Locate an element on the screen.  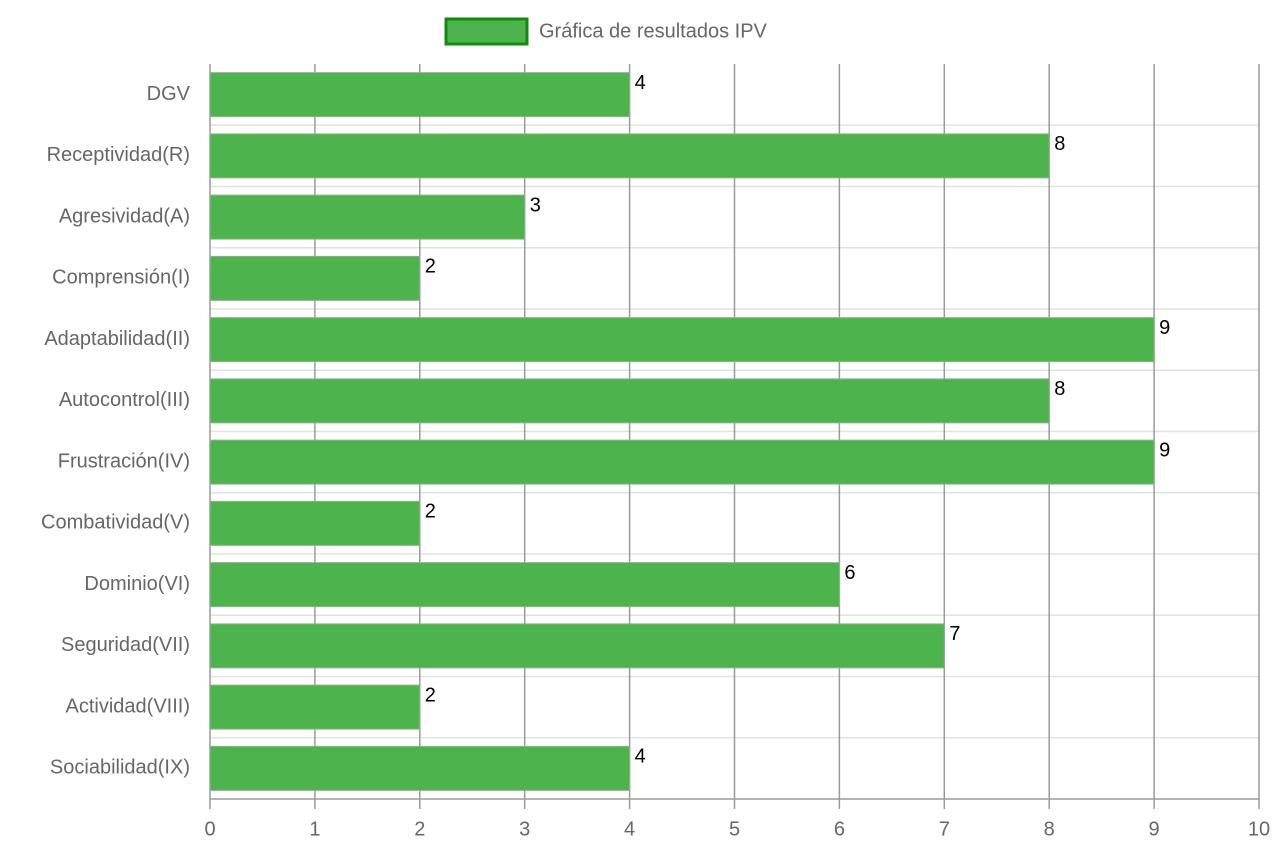
x-tick-label: 4 is located at coordinates (629, 829).